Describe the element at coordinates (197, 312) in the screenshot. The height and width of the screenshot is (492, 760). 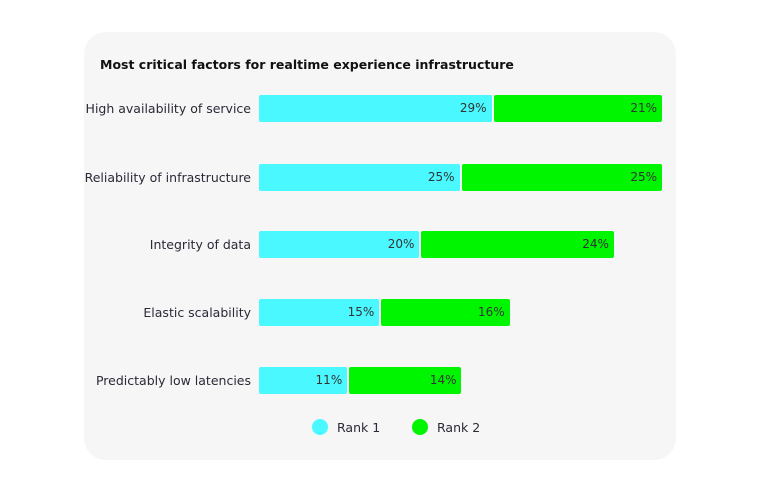
I see `category-label: Elastic scalability` at that location.